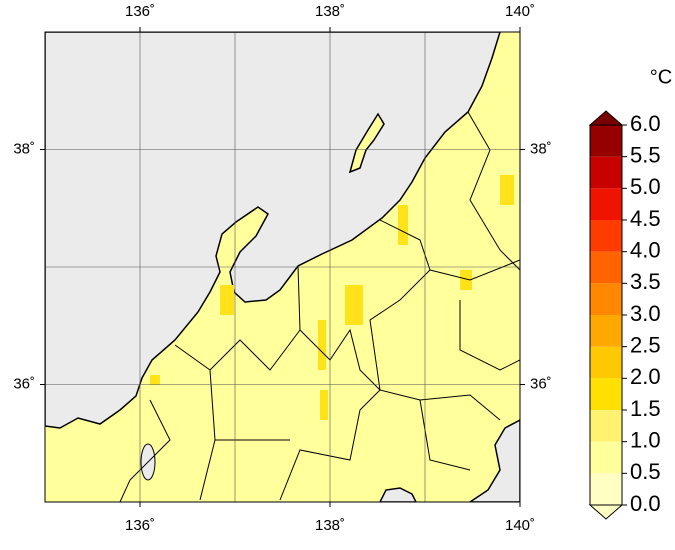 Image resolution: width=675 pixels, height=550 pixels. What do you see at coordinates (661, 77) in the screenshot?
I see `colorbar-unit: °C` at bounding box center [661, 77].